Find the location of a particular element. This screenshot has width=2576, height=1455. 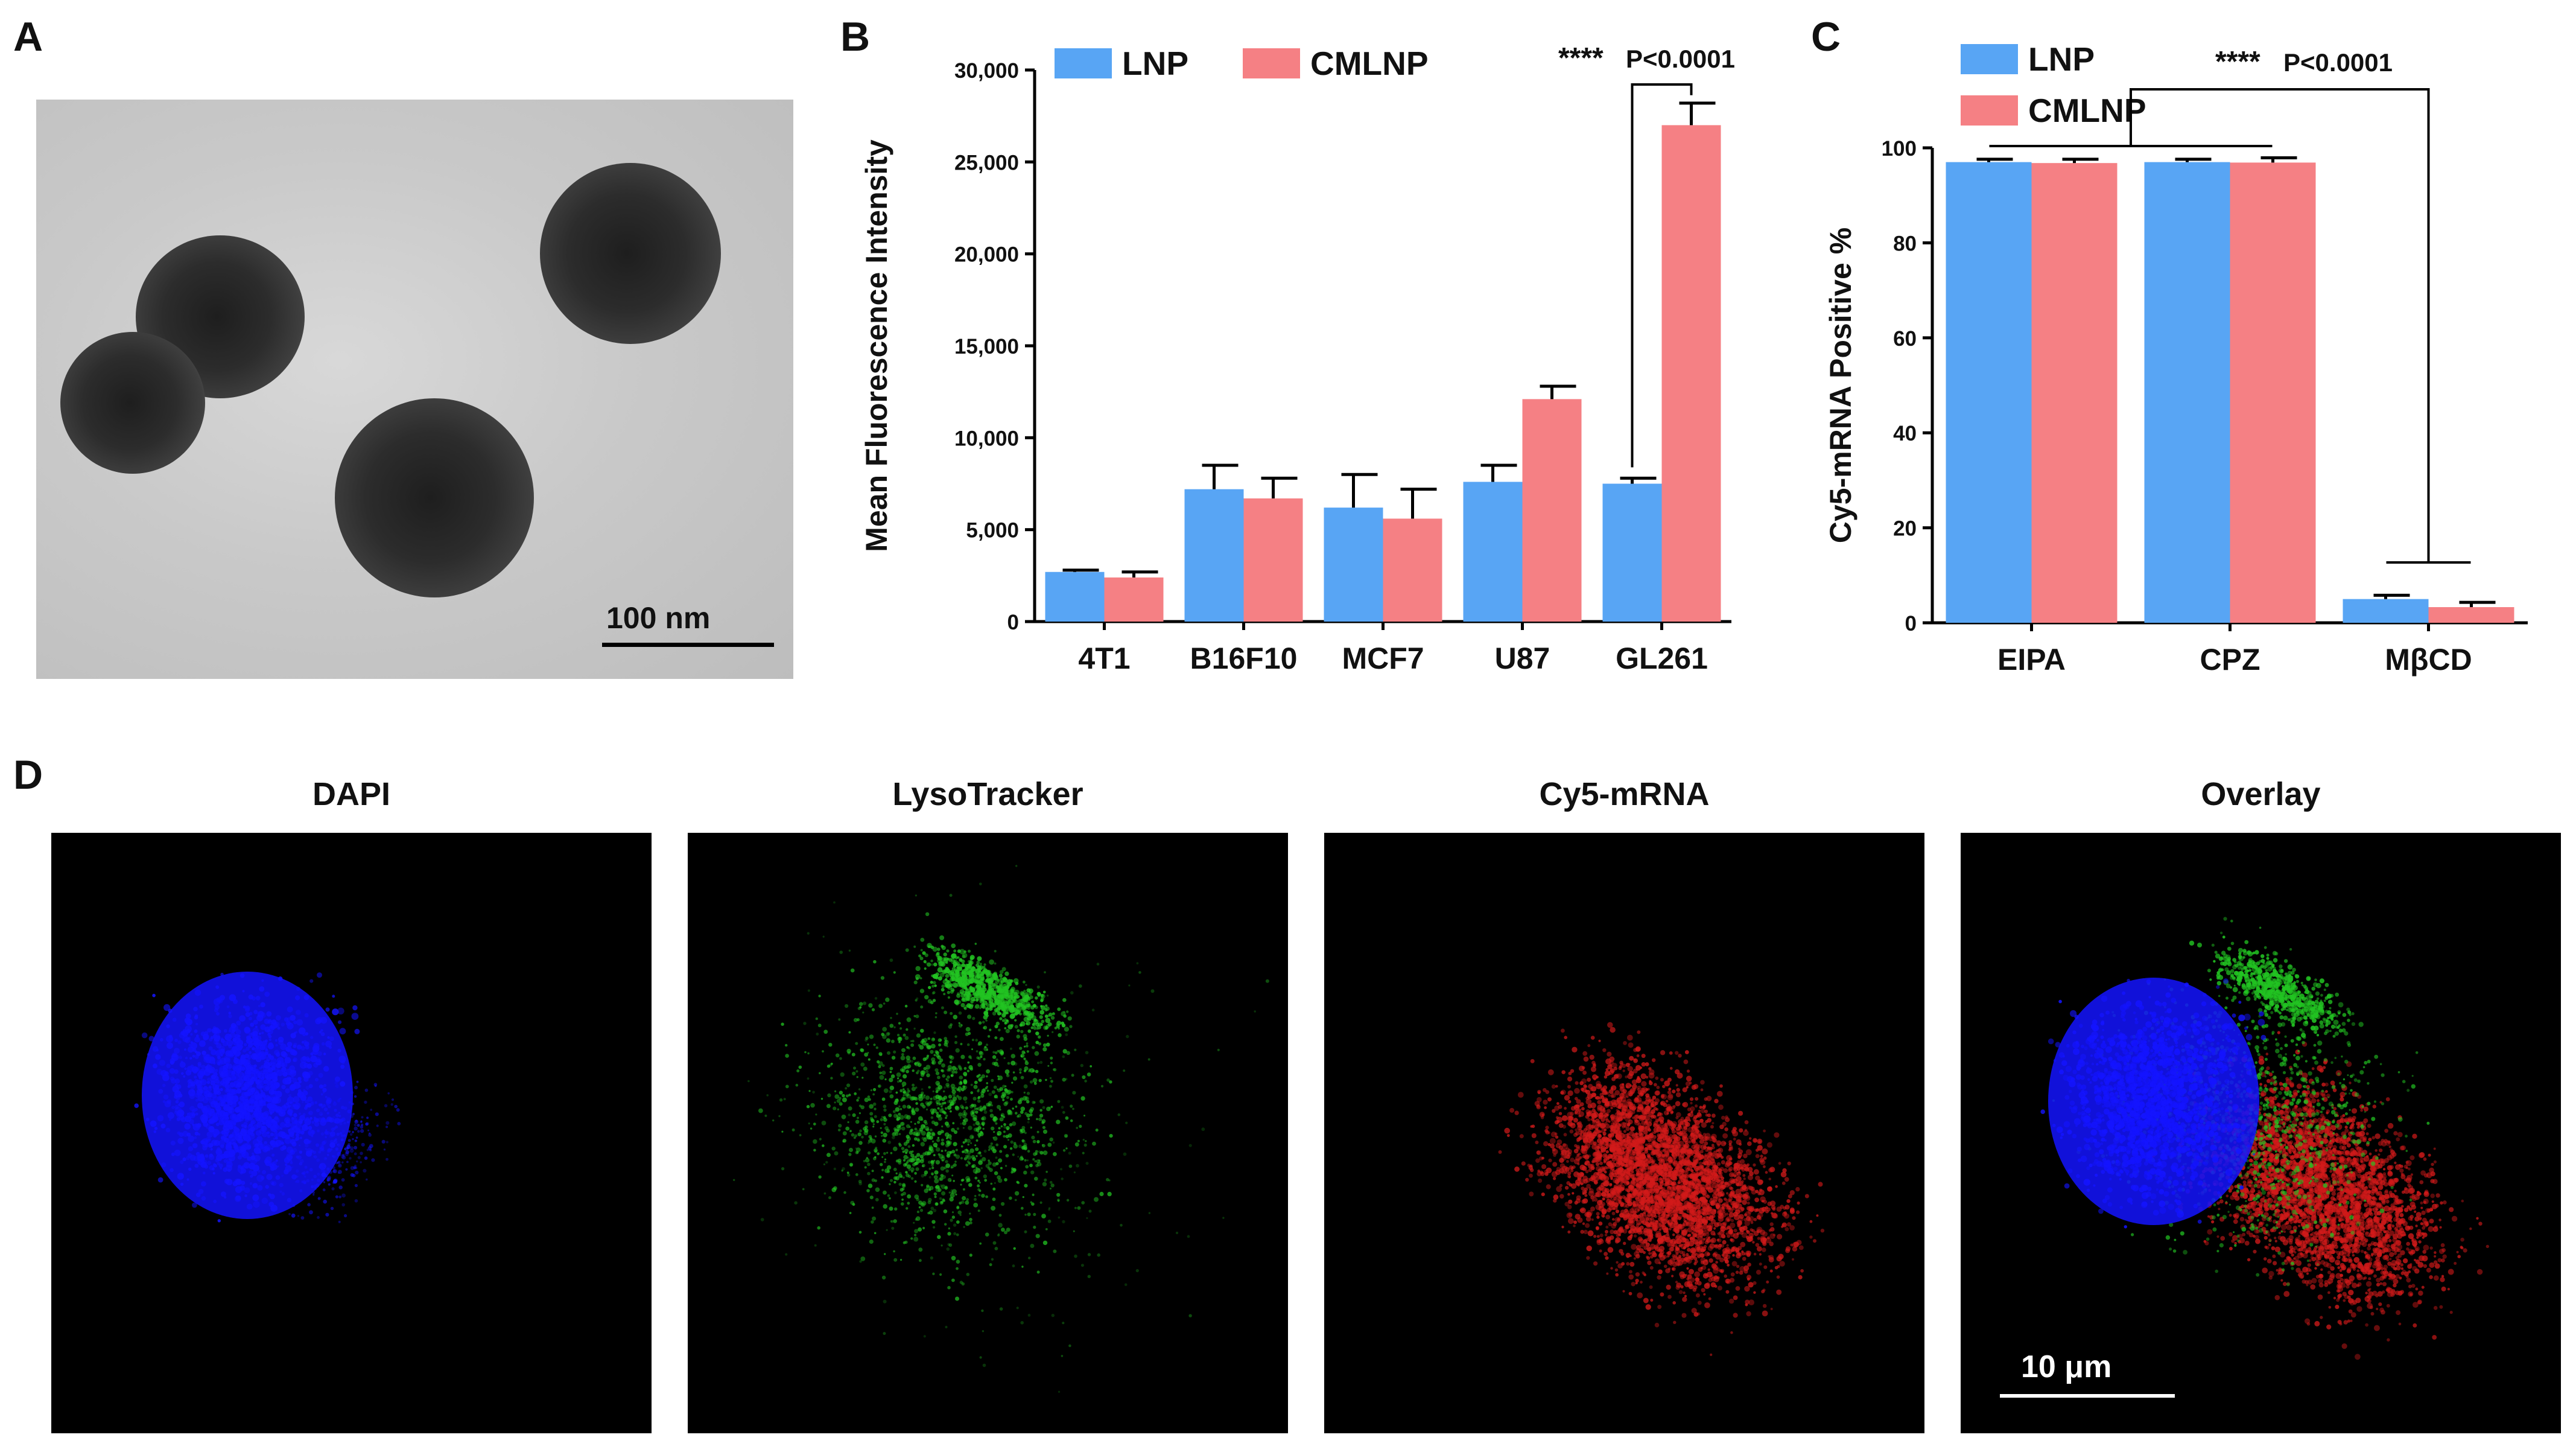

overlay-image: 10 μm is located at coordinates (2261, 1133).